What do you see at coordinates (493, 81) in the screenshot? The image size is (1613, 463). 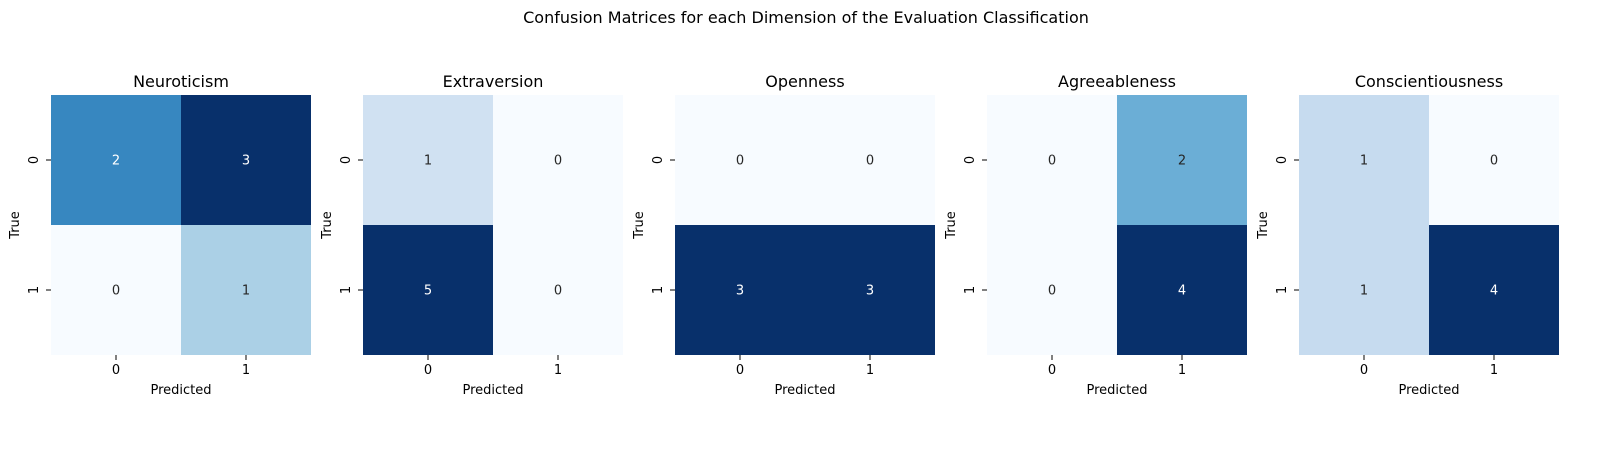 I see `panel-title: Extraversion` at bounding box center [493, 81].